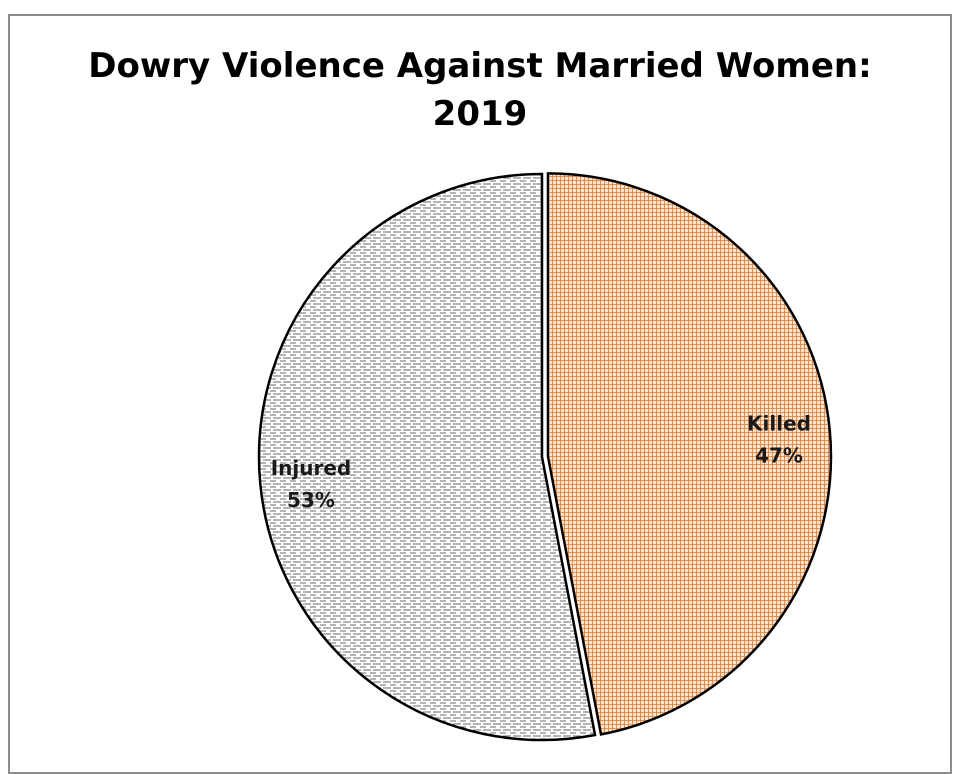 This screenshot has width=960, height=774. I want to click on slice-label-killed-value: 47%, so click(779, 456).